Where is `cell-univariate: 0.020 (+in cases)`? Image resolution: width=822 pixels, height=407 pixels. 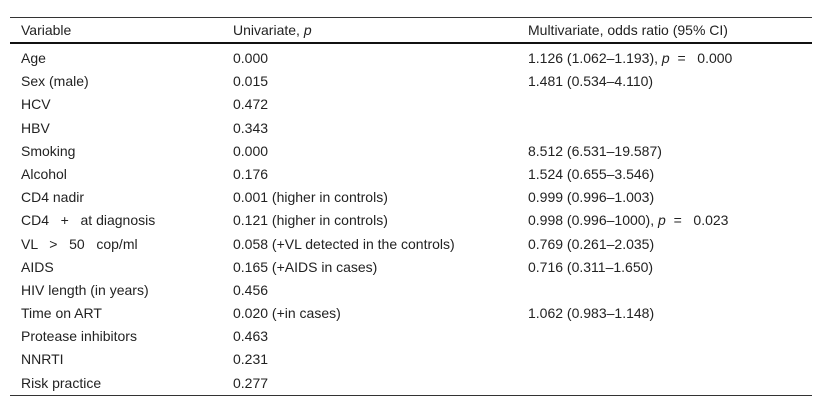
cell-univariate: 0.020 (+in cases) is located at coordinates (287, 313).